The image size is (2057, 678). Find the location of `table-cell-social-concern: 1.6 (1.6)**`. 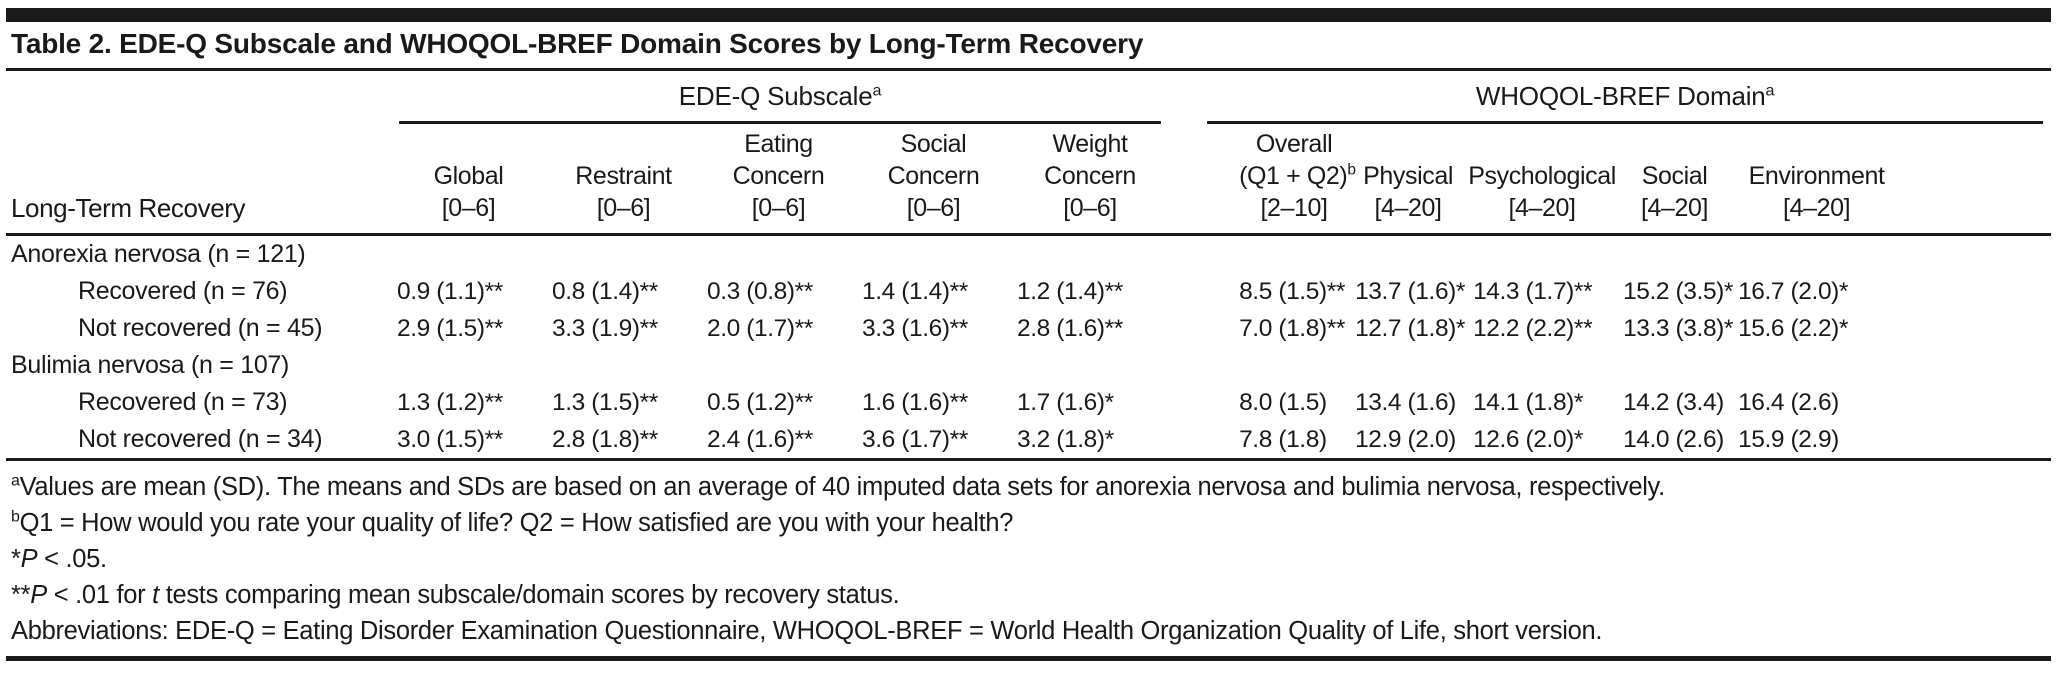

table-cell-social-concern: 1.6 (1.6)** is located at coordinates (915, 402).